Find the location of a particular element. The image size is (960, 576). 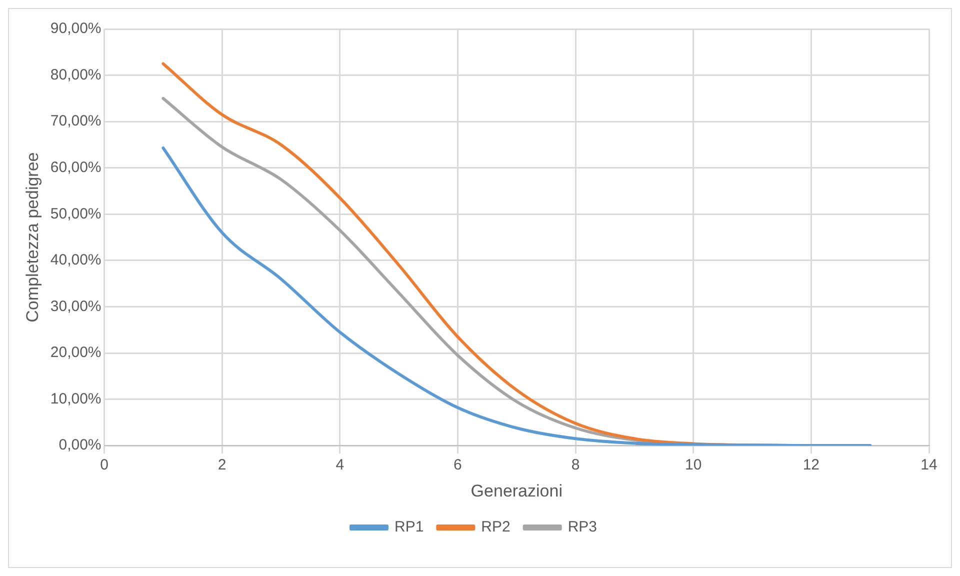

x-tick-label: 8 is located at coordinates (575, 465).